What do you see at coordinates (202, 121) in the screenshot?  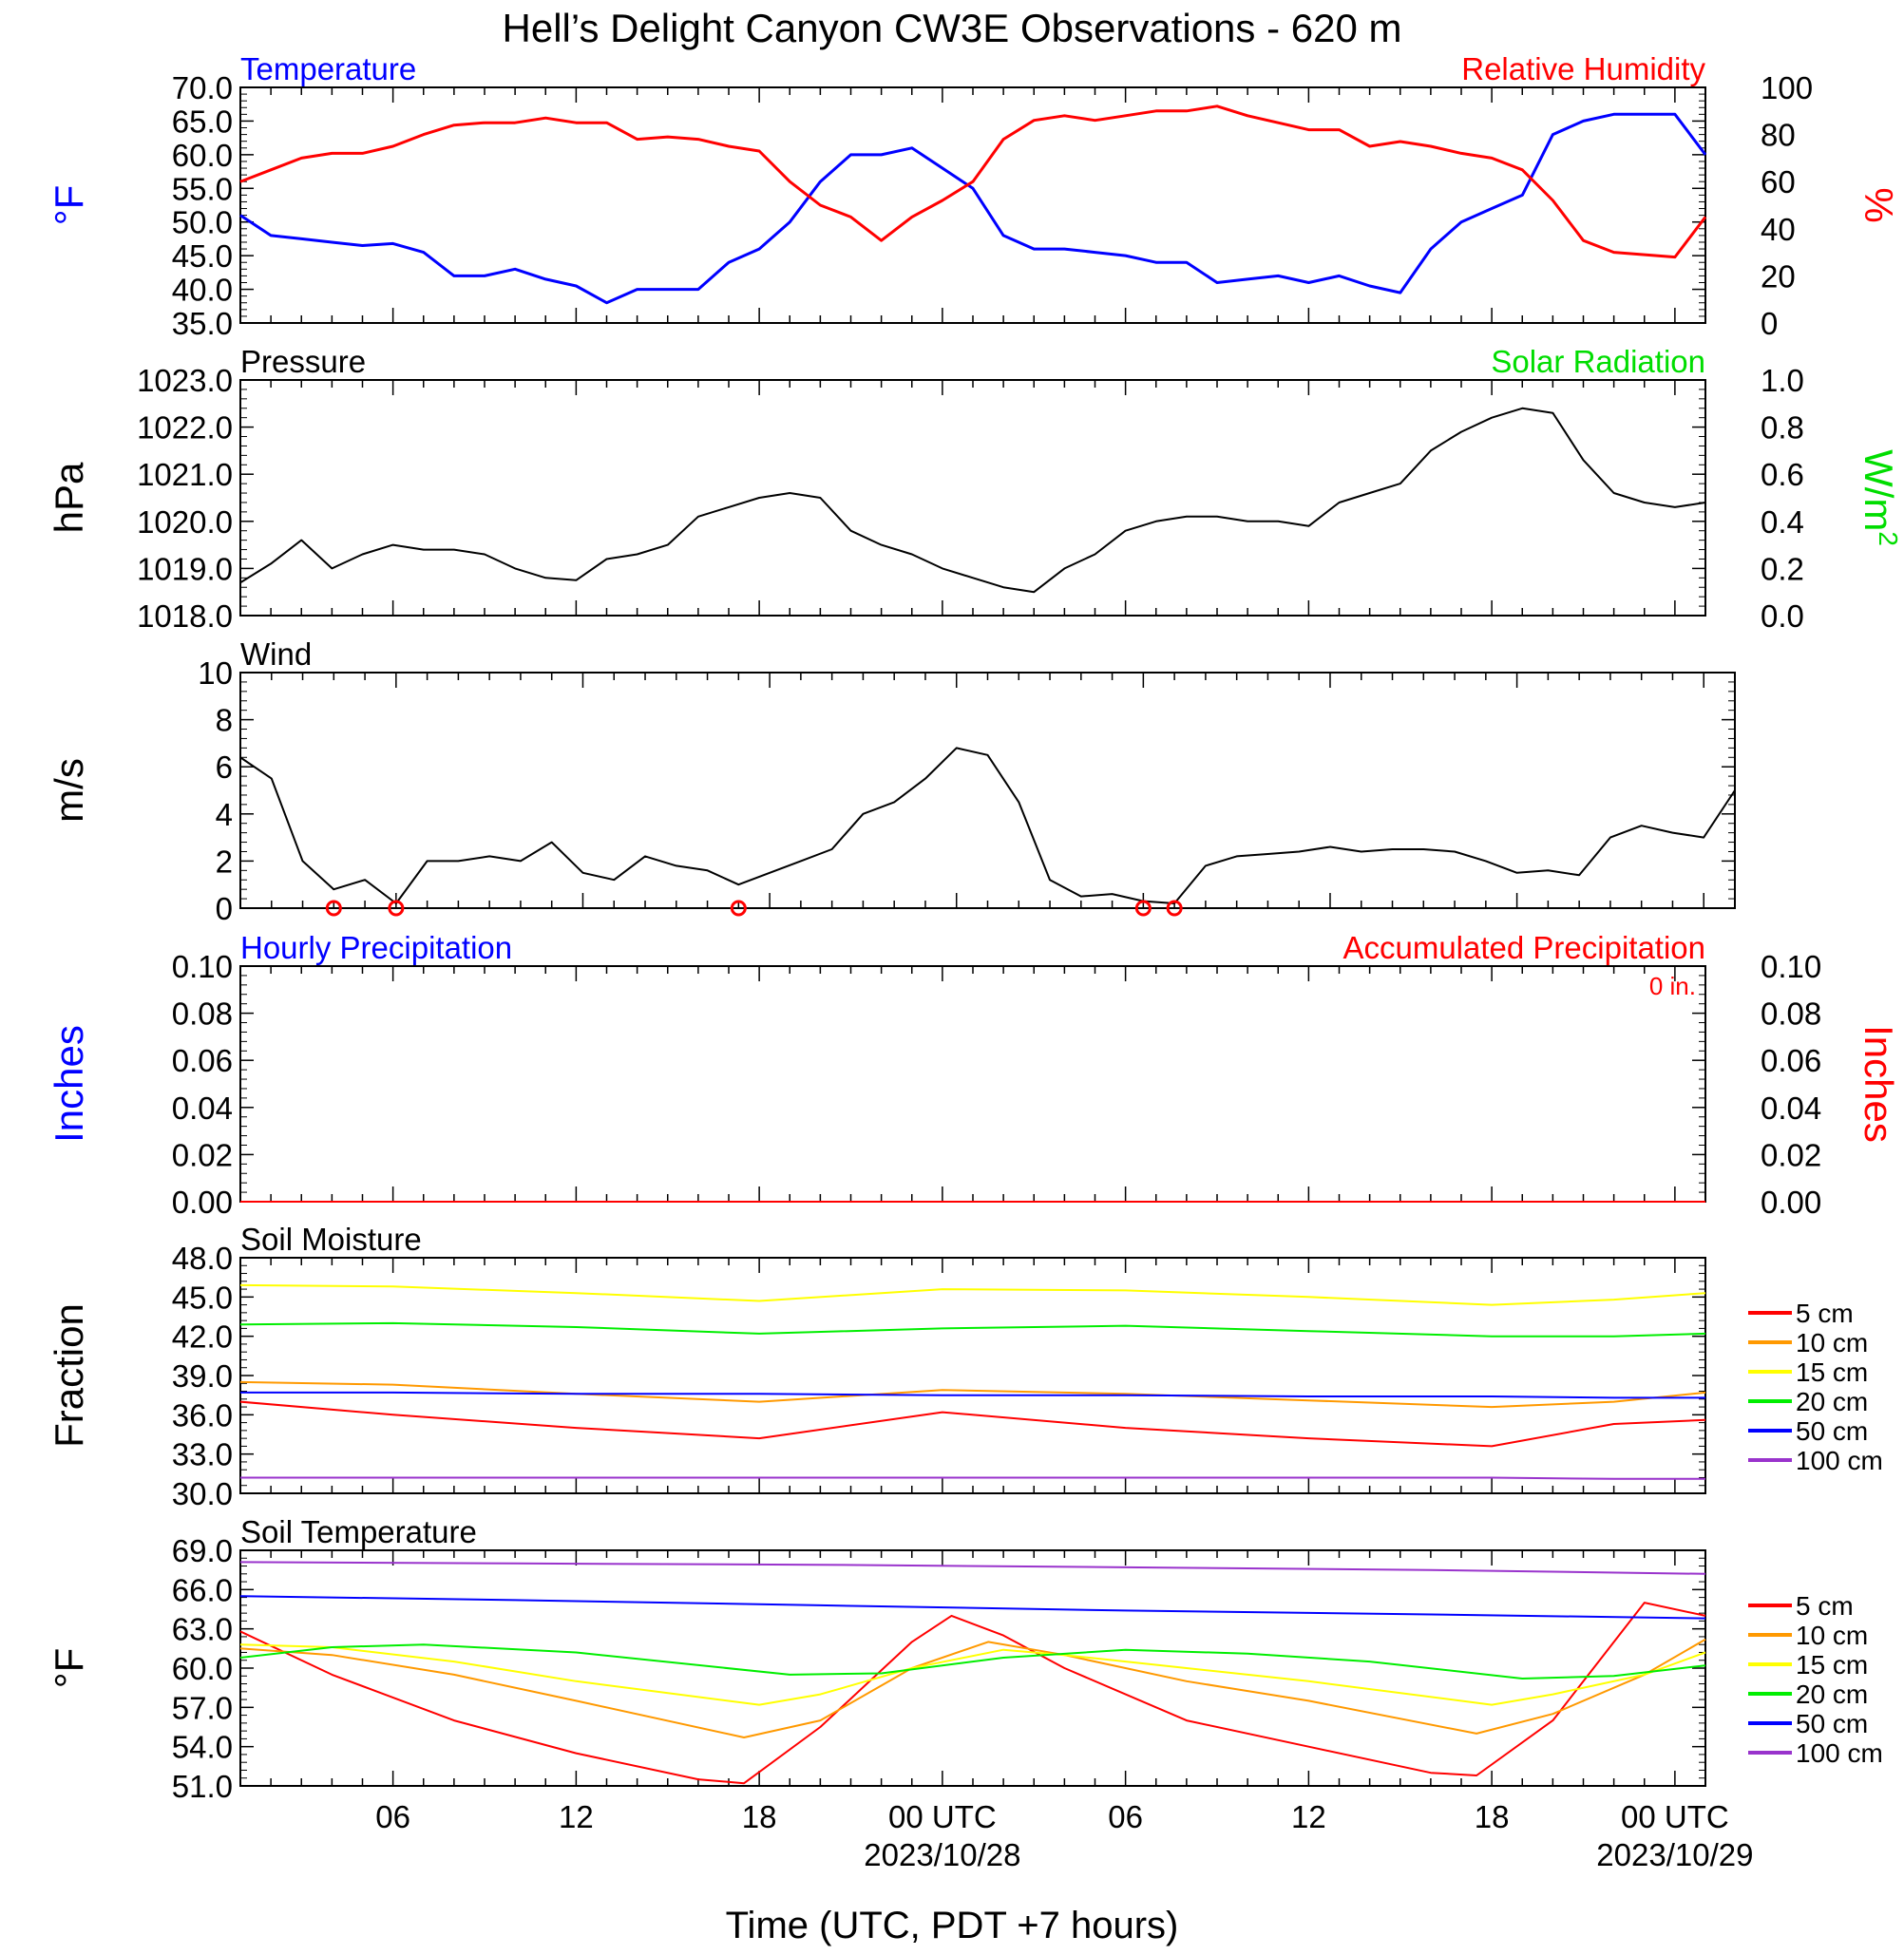 I see `y-tick-label-left: 65.0` at bounding box center [202, 121].